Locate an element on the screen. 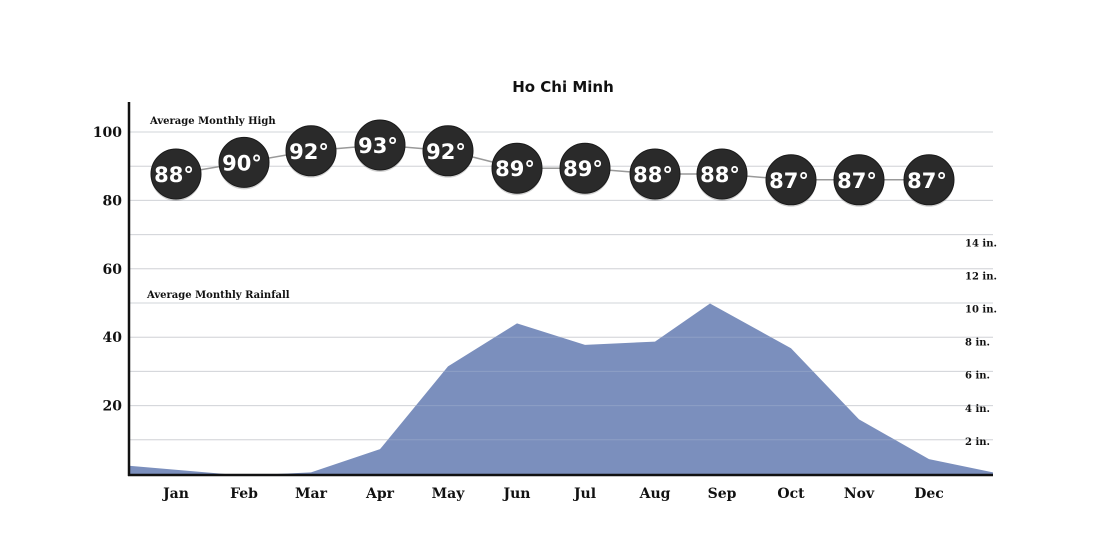 Image resolution: width=1110 pixels, height=560 pixels. y-left-ticks: 20 40 60 80 100 is located at coordinates (107, 270).